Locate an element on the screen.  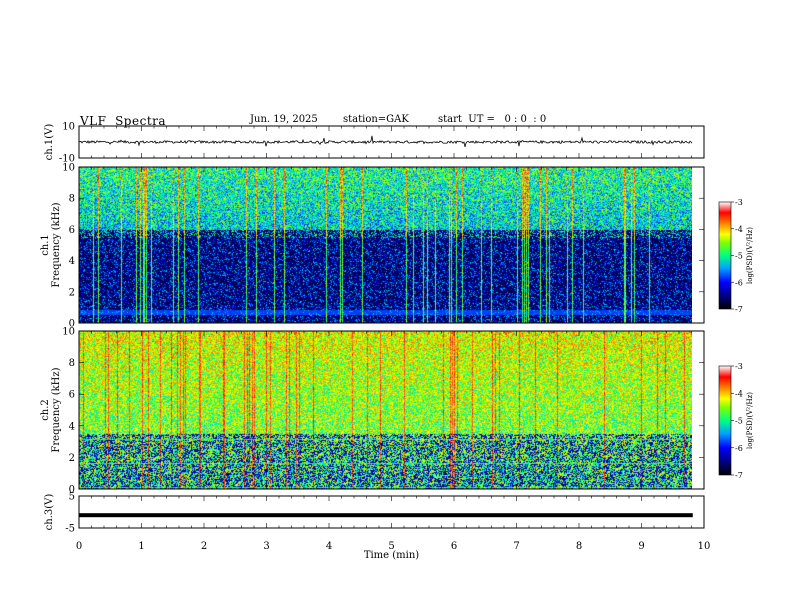
ch1-spectrogram-y-tick-label: 2 is located at coordinates (72, 292).